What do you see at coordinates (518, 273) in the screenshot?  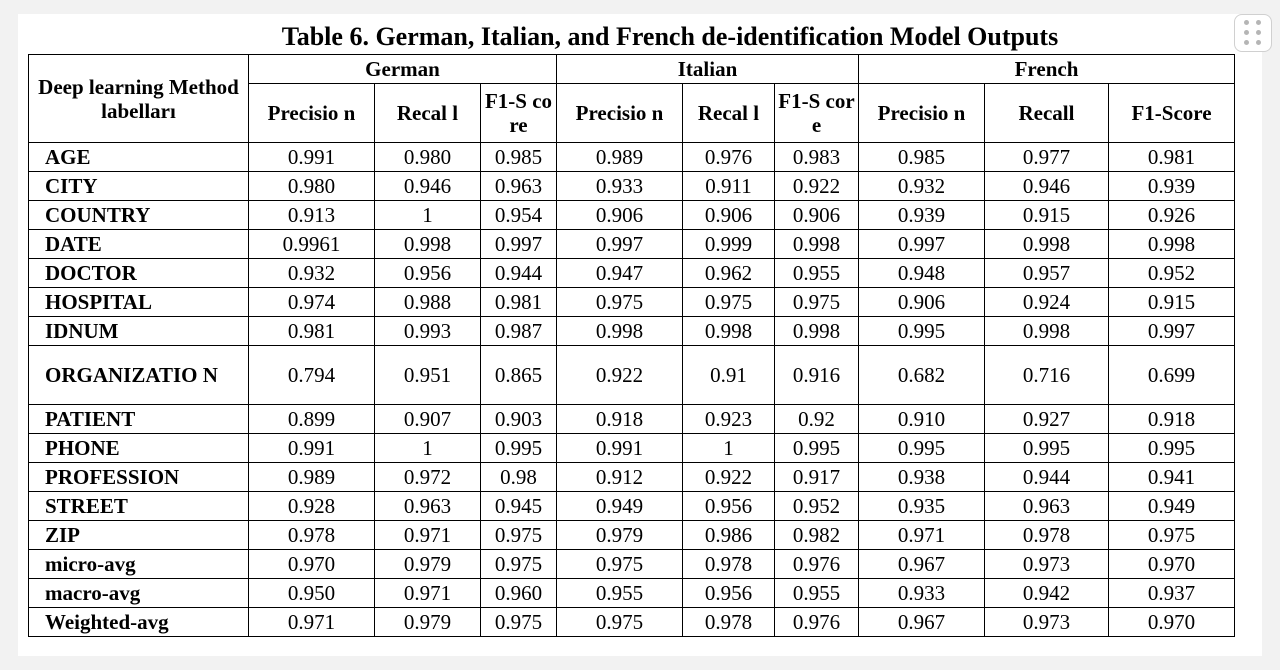 I see `table-cell: 0.944` at bounding box center [518, 273].